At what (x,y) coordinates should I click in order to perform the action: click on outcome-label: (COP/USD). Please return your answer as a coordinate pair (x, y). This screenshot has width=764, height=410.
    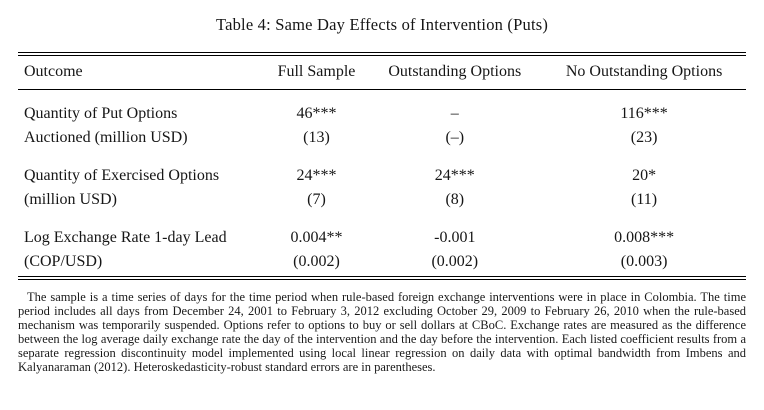
    Looking at the image, I should click on (63, 261).